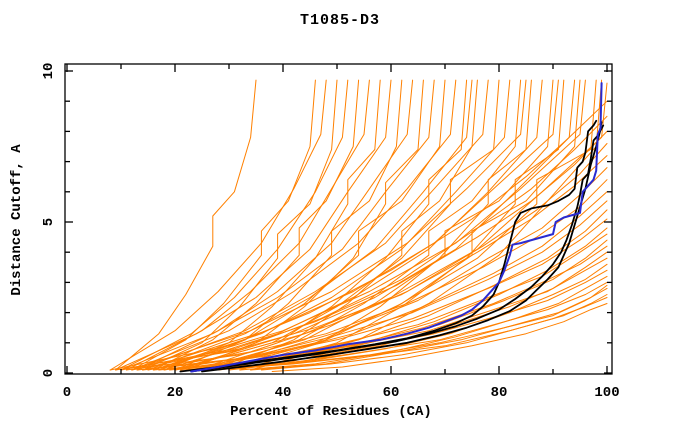 The height and width of the screenshot is (440, 680). Describe the element at coordinates (49, 71) in the screenshot. I see `y-tick-label: 10` at that location.